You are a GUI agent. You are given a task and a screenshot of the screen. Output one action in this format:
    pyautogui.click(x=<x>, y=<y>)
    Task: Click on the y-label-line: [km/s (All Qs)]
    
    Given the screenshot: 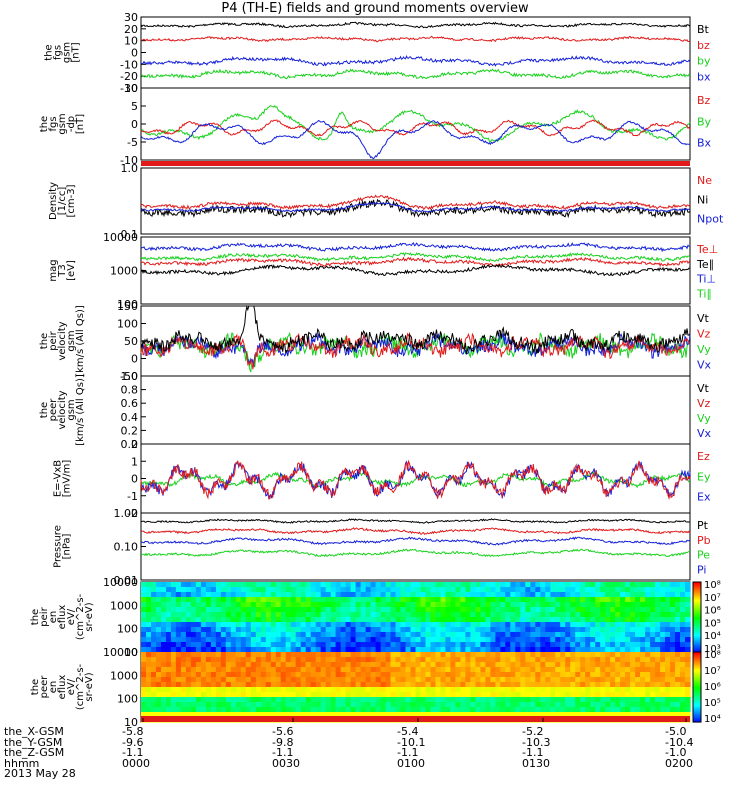 What is the action you would take?
    pyautogui.click(x=80, y=341)
    